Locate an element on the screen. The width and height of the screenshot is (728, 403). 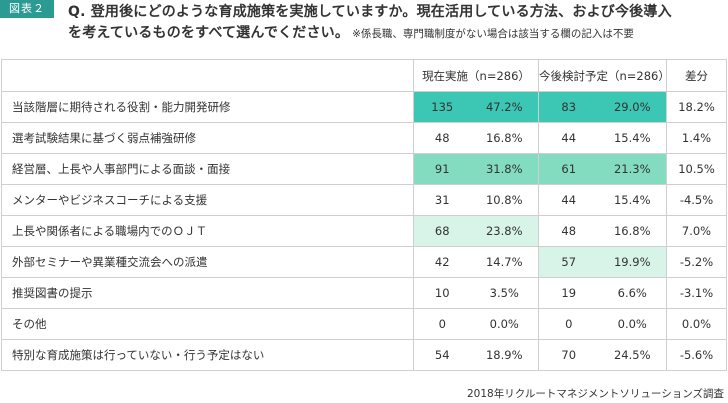
current-percent: 31.8% is located at coordinates (504, 169).